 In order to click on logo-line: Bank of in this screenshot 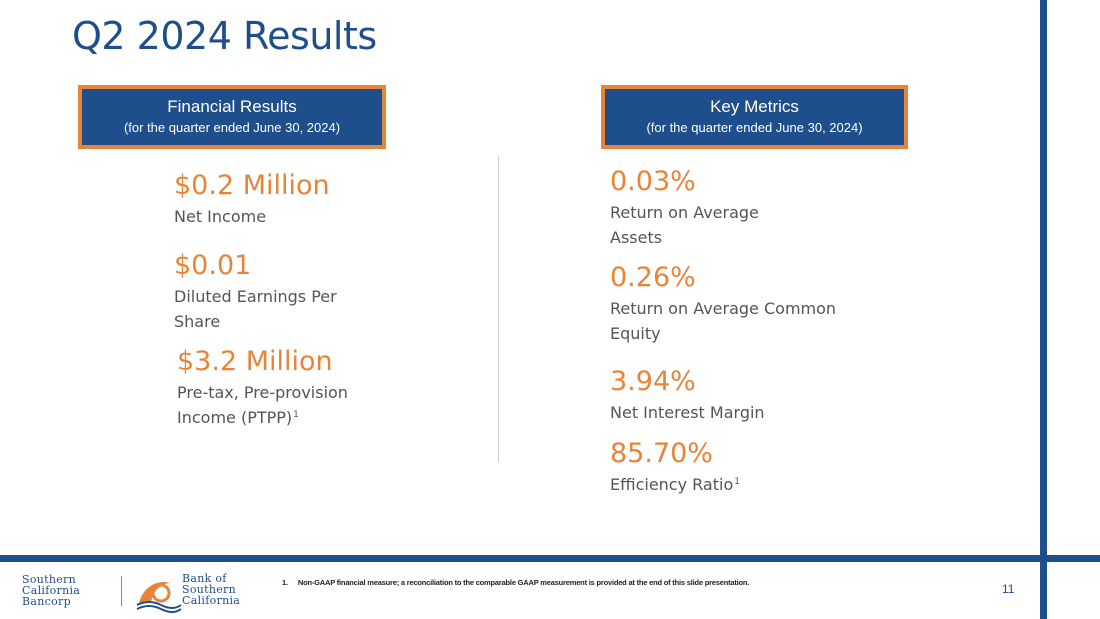, I will do `click(204, 578)`.